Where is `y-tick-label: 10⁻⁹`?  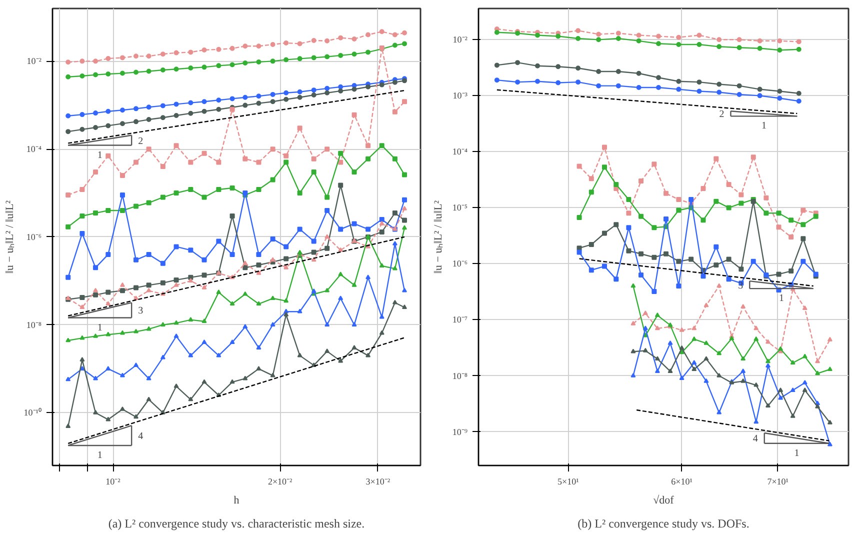
y-tick-label: 10⁻⁹ is located at coordinates (460, 431).